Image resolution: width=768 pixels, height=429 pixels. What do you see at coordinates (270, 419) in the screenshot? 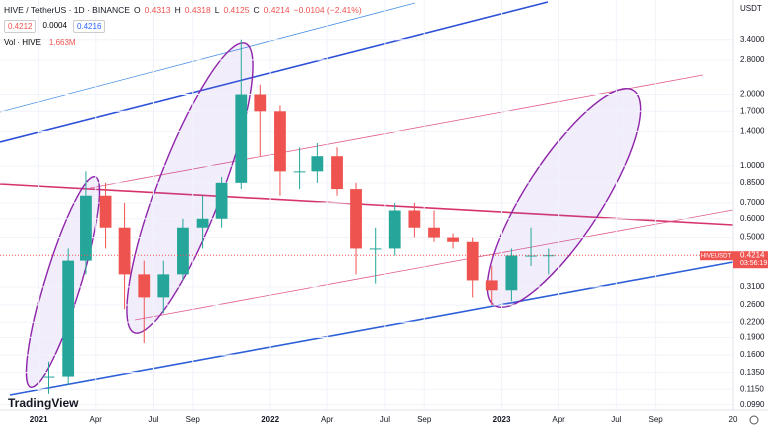
I see `x-tick-label: 2022` at bounding box center [270, 419].